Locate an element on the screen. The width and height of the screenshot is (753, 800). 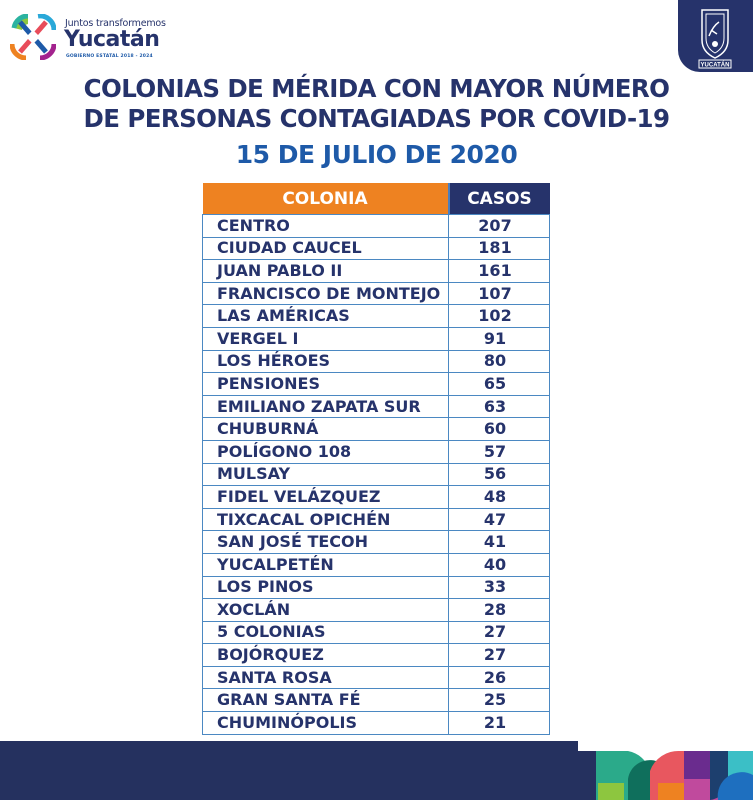
table-row: 5 COLONIAS 27 is located at coordinates (376, 632).